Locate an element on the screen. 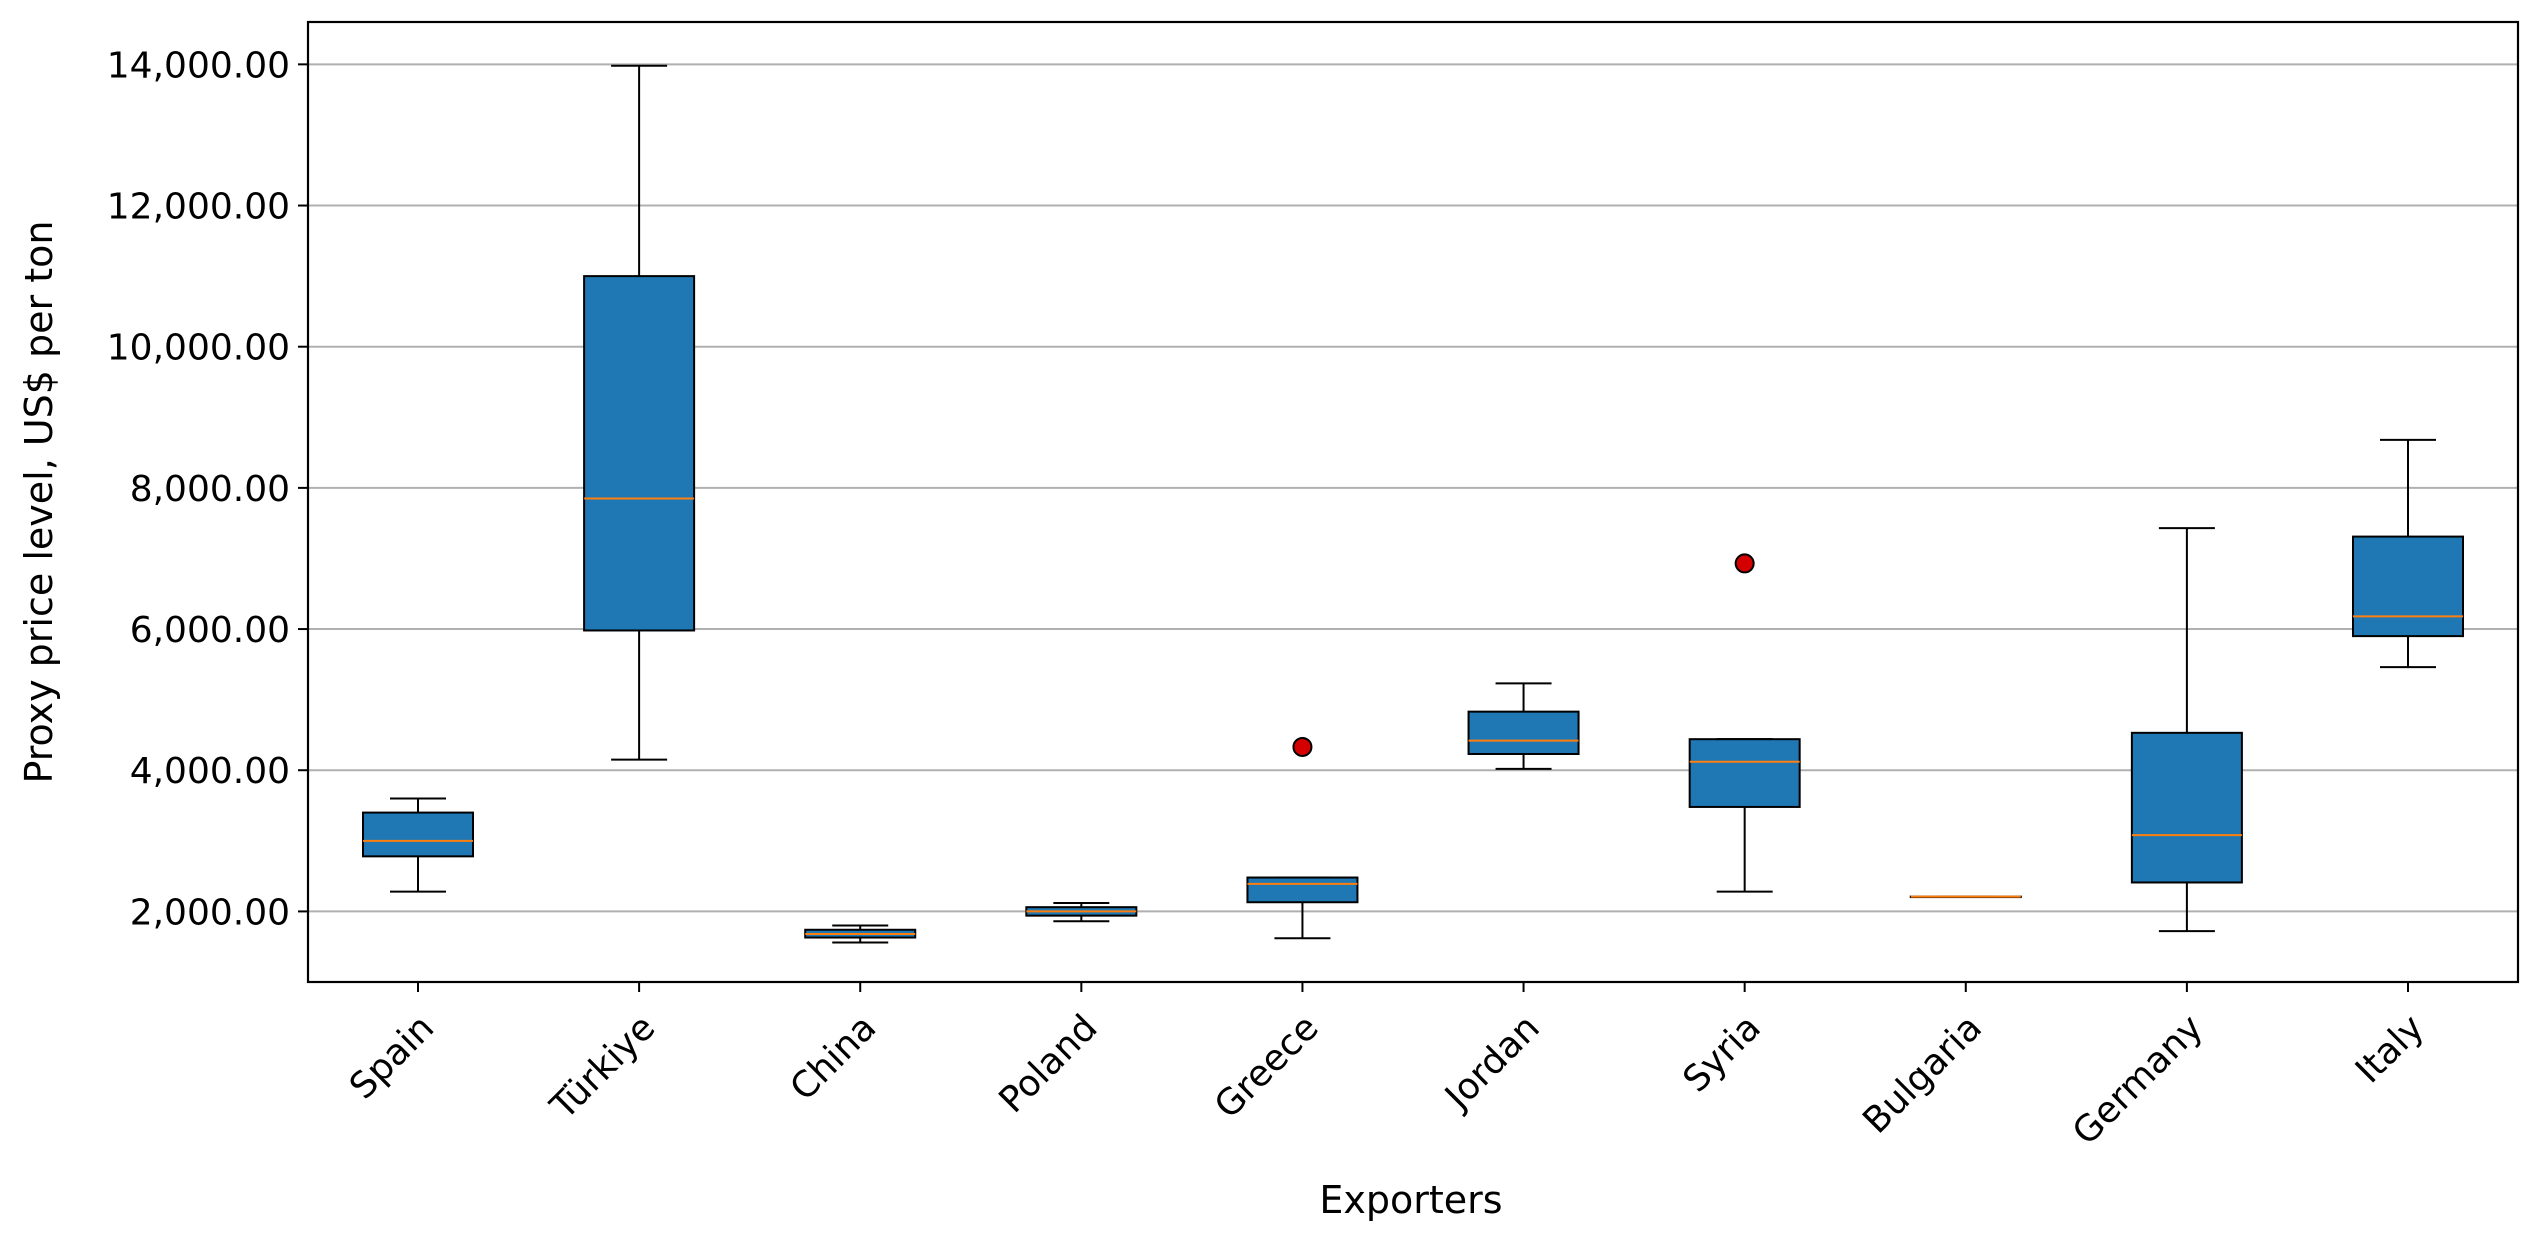 The width and height of the screenshot is (2534, 1244). box-jordan is located at coordinates (1523, 726).